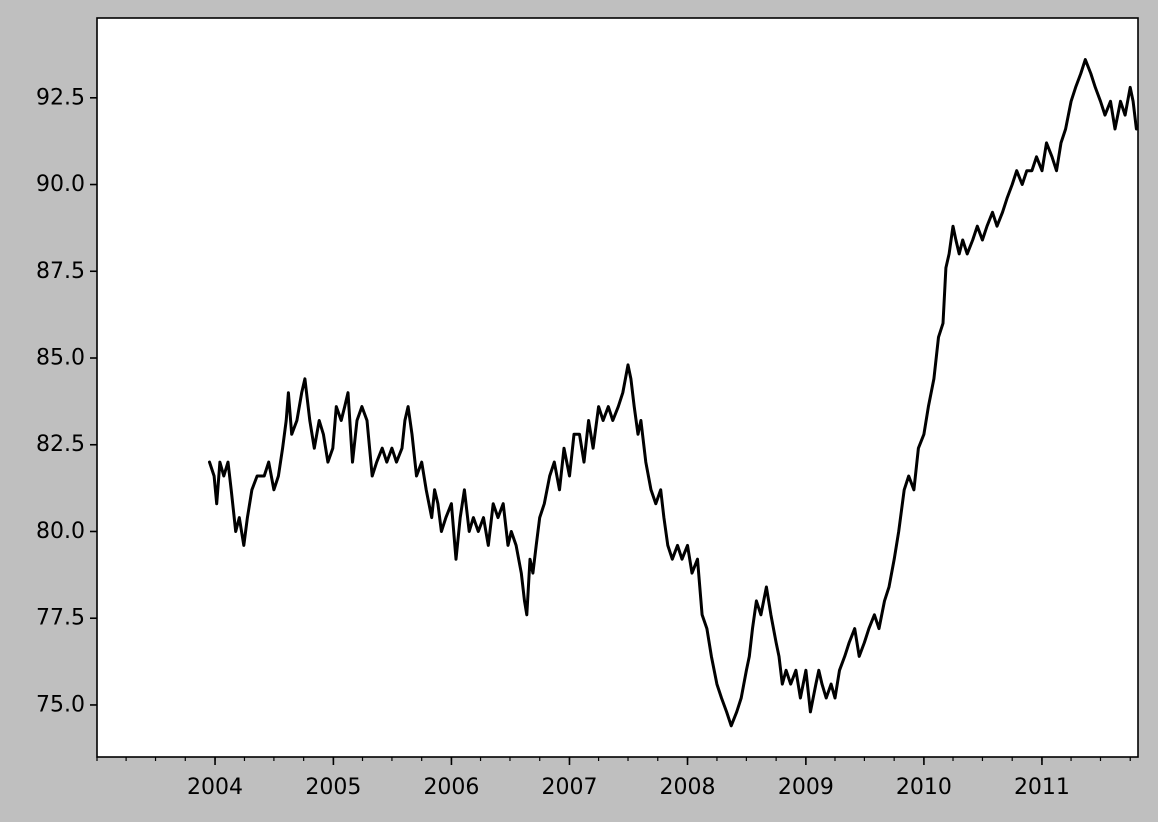 Image resolution: width=1158 pixels, height=822 pixels. Describe the element at coordinates (60, 618) in the screenshot. I see `y-tick-label: 77.5` at that location.